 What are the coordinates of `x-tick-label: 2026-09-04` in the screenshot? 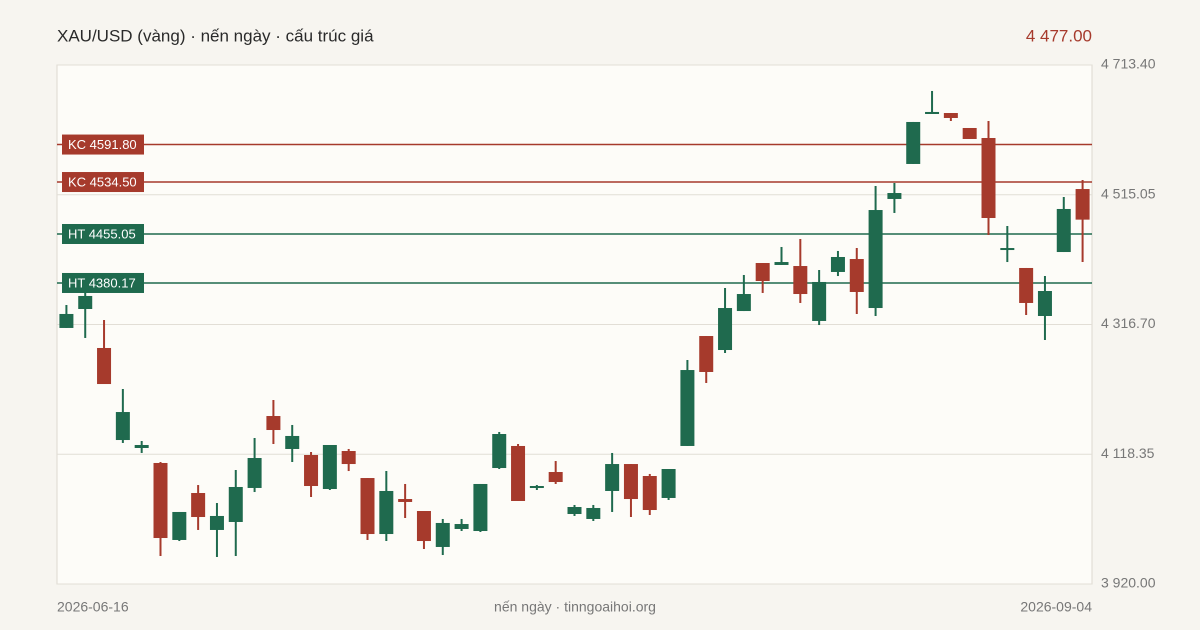 It's located at (1056, 607).